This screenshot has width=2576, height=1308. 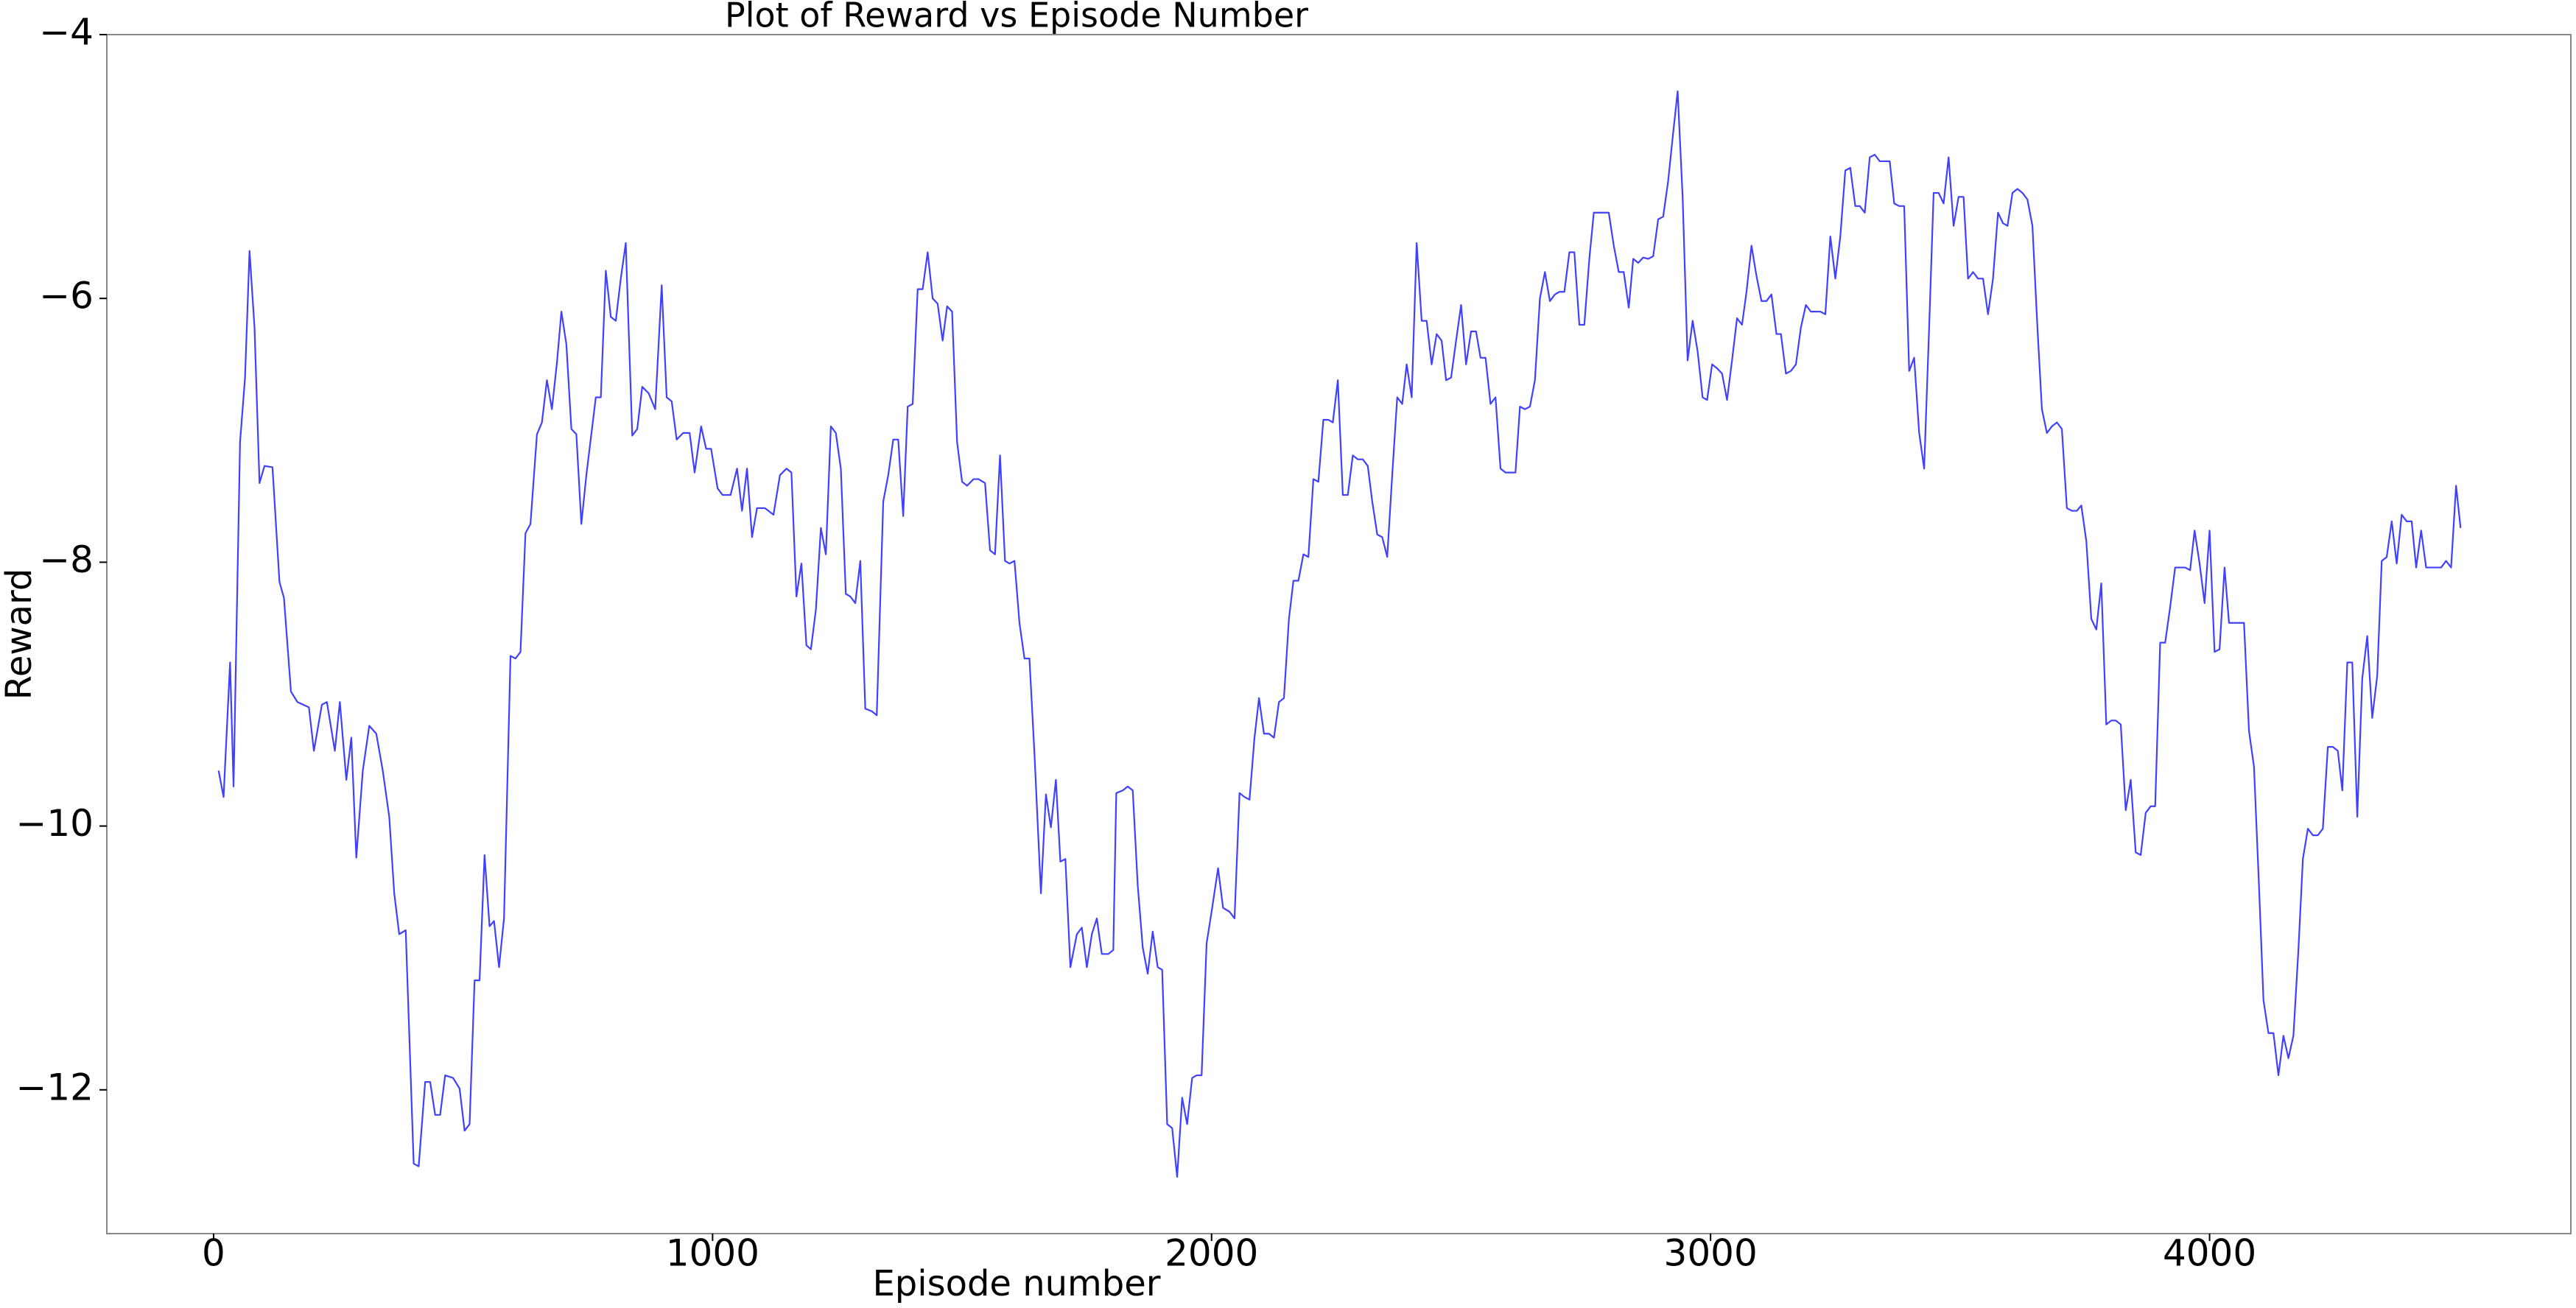 What do you see at coordinates (712, 1253) in the screenshot?
I see `x-tick-label: 1000` at bounding box center [712, 1253].